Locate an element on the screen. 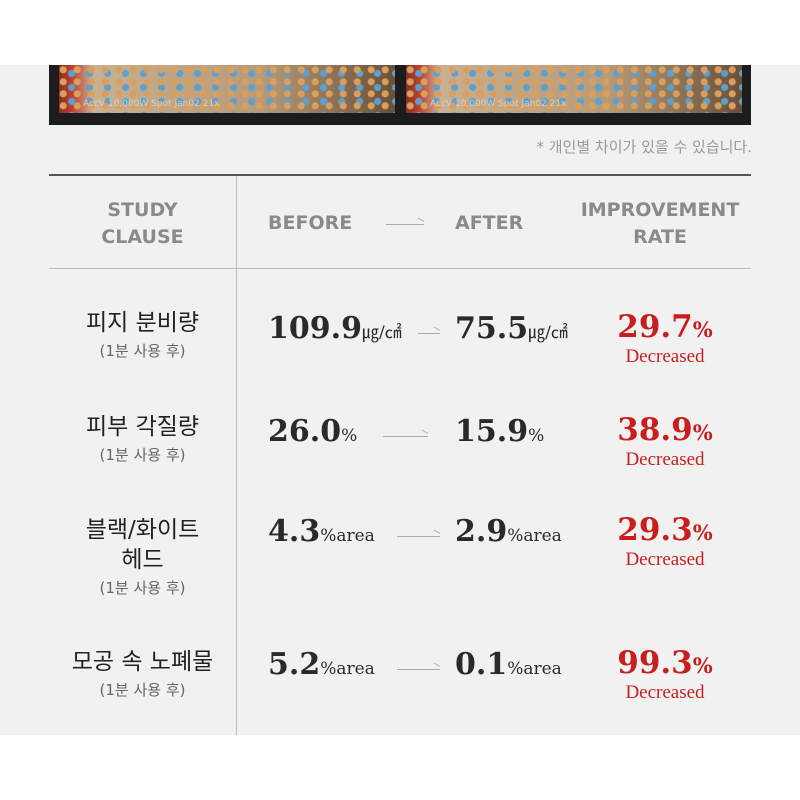 Image resolution: width=800 pixels, height=800 pixels. before-value: 5.2%area is located at coordinates (321, 664).